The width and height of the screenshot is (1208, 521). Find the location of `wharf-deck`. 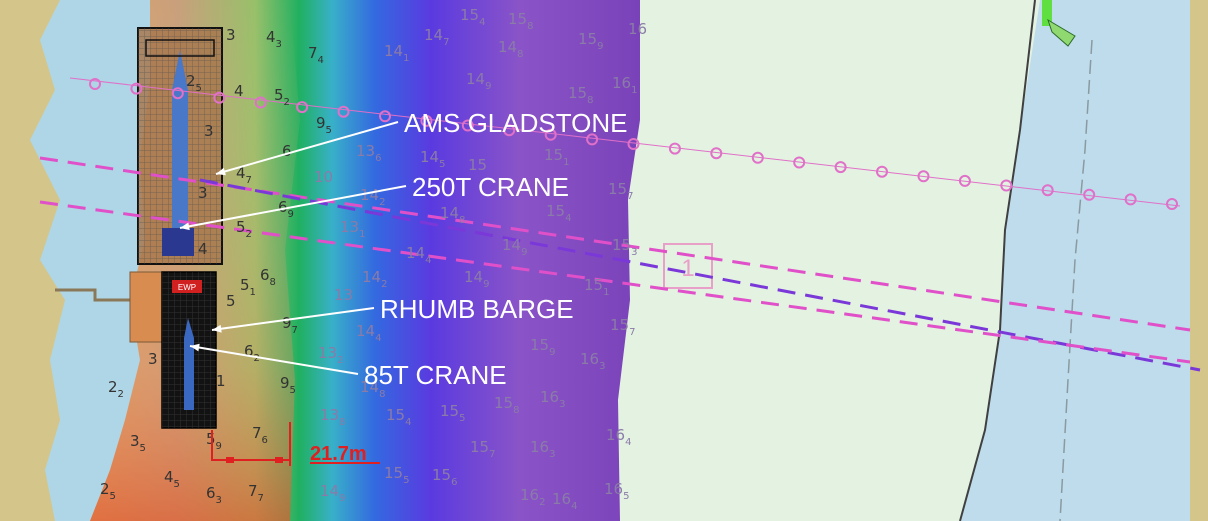

wharf-deck is located at coordinates (146, 307).